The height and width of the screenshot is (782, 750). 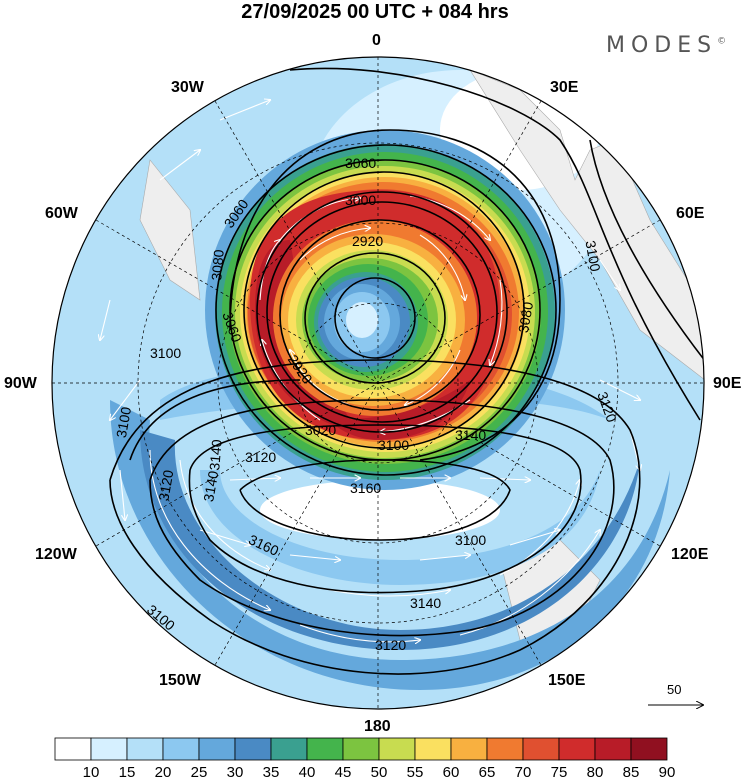 What do you see at coordinates (690, 554) in the screenshot?
I see `lon-label-120e: 120E` at bounding box center [690, 554].